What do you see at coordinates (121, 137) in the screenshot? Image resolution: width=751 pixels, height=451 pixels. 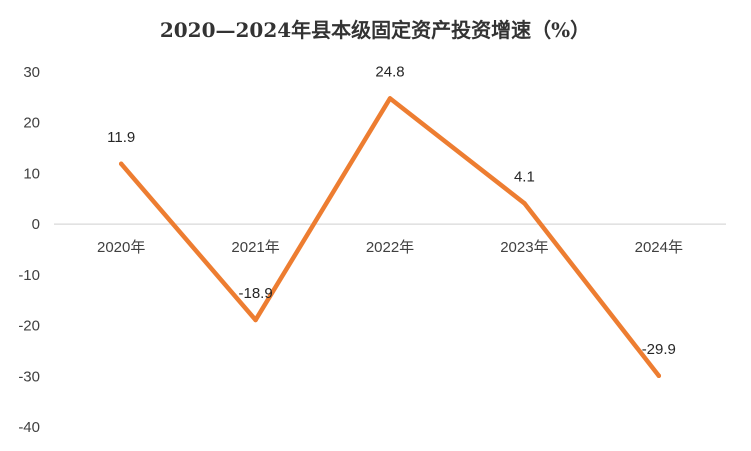 I see `data-label: 11.9` at bounding box center [121, 137].